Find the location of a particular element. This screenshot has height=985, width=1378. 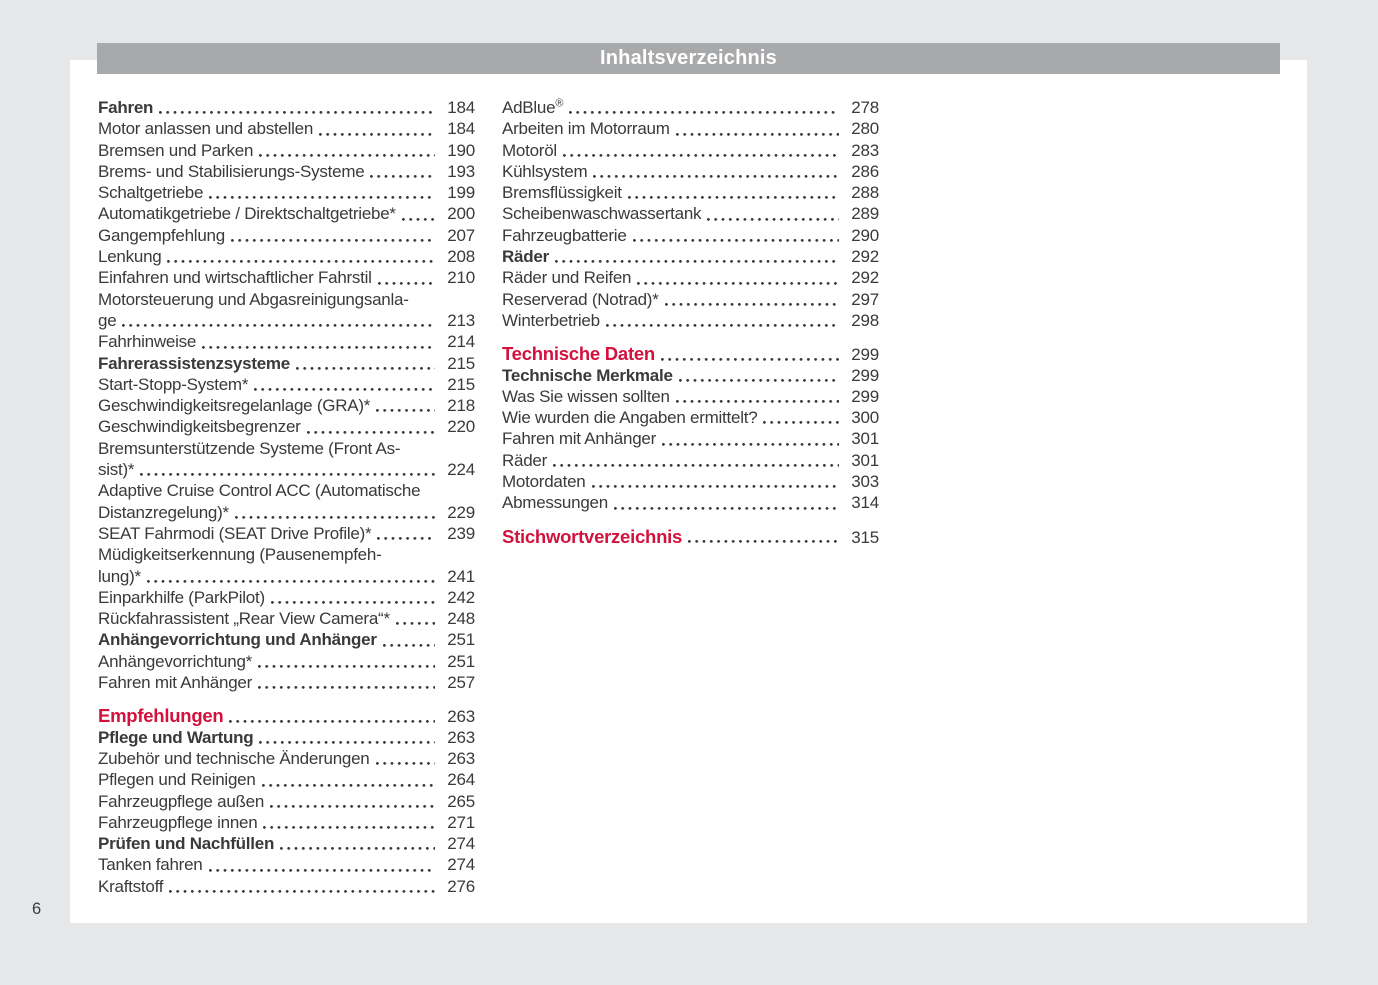

toc-page-number: 264 is located at coordinates (461, 780).